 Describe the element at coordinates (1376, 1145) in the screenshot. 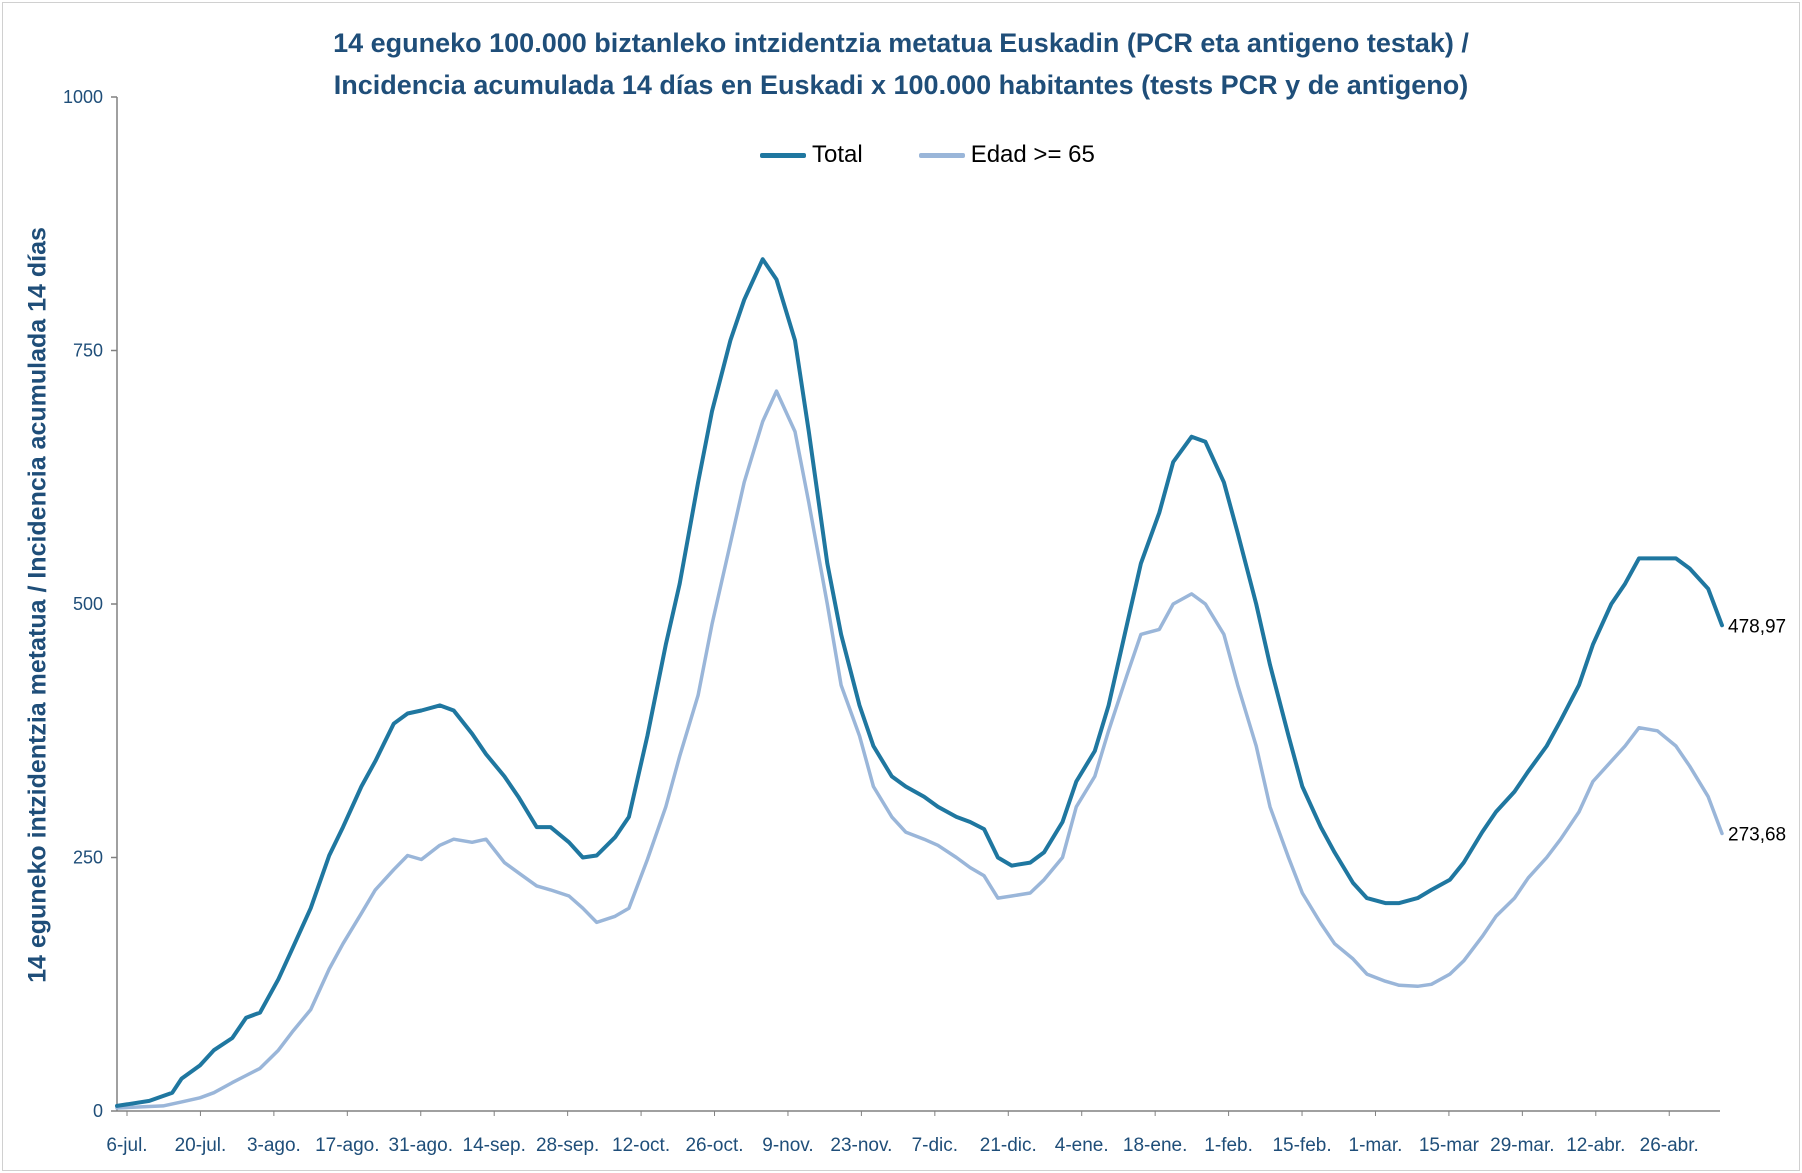

I see `x-tick-label: 1-mar.` at that location.